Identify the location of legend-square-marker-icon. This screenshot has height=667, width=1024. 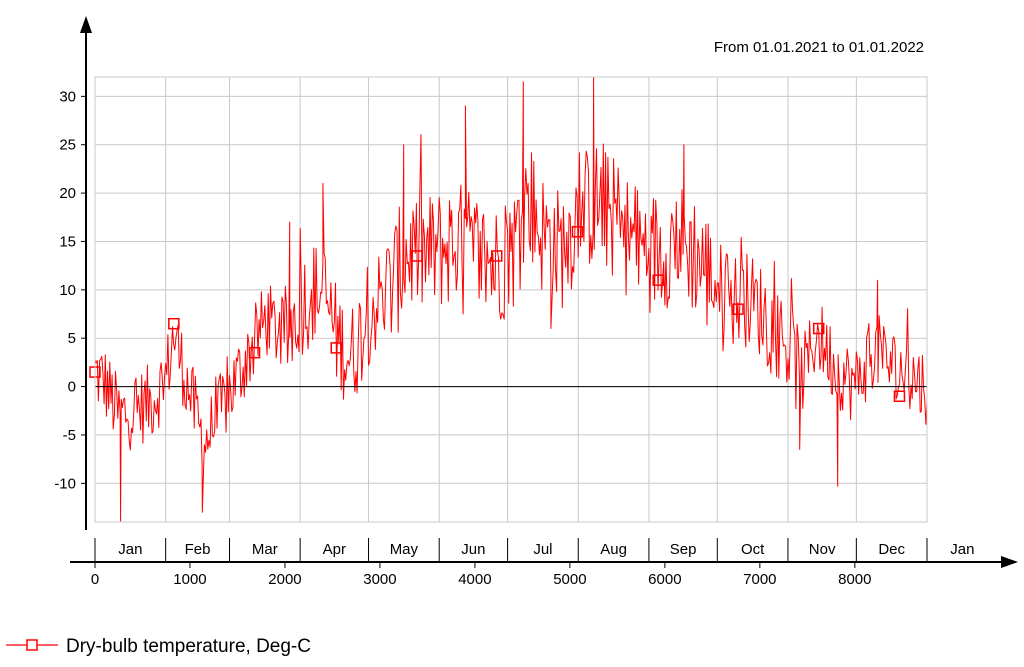
(32, 645).